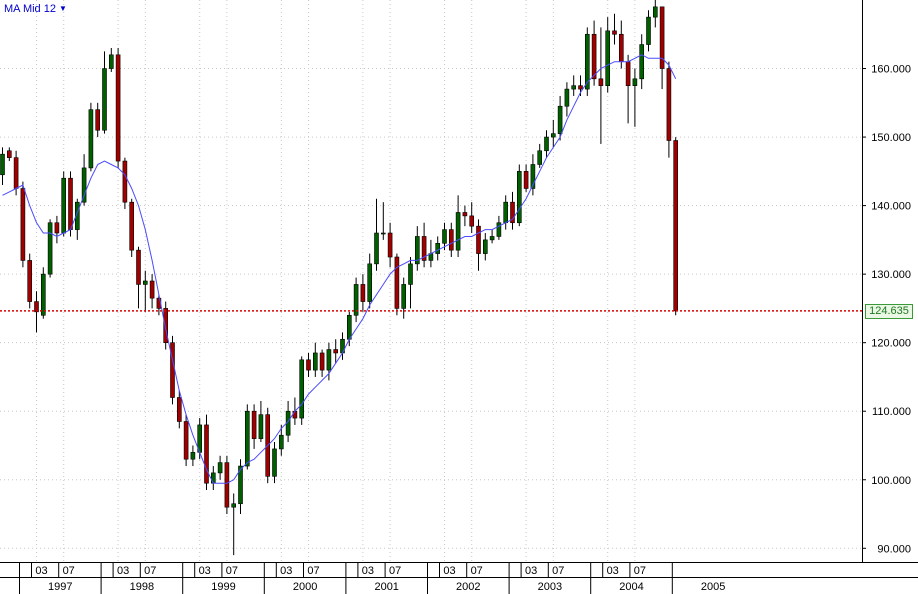 The image size is (918, 594). What do you see at coordinates (386, 587) in the screenshot?
I see `year-label: 2001` at bounding box center [386, 587].